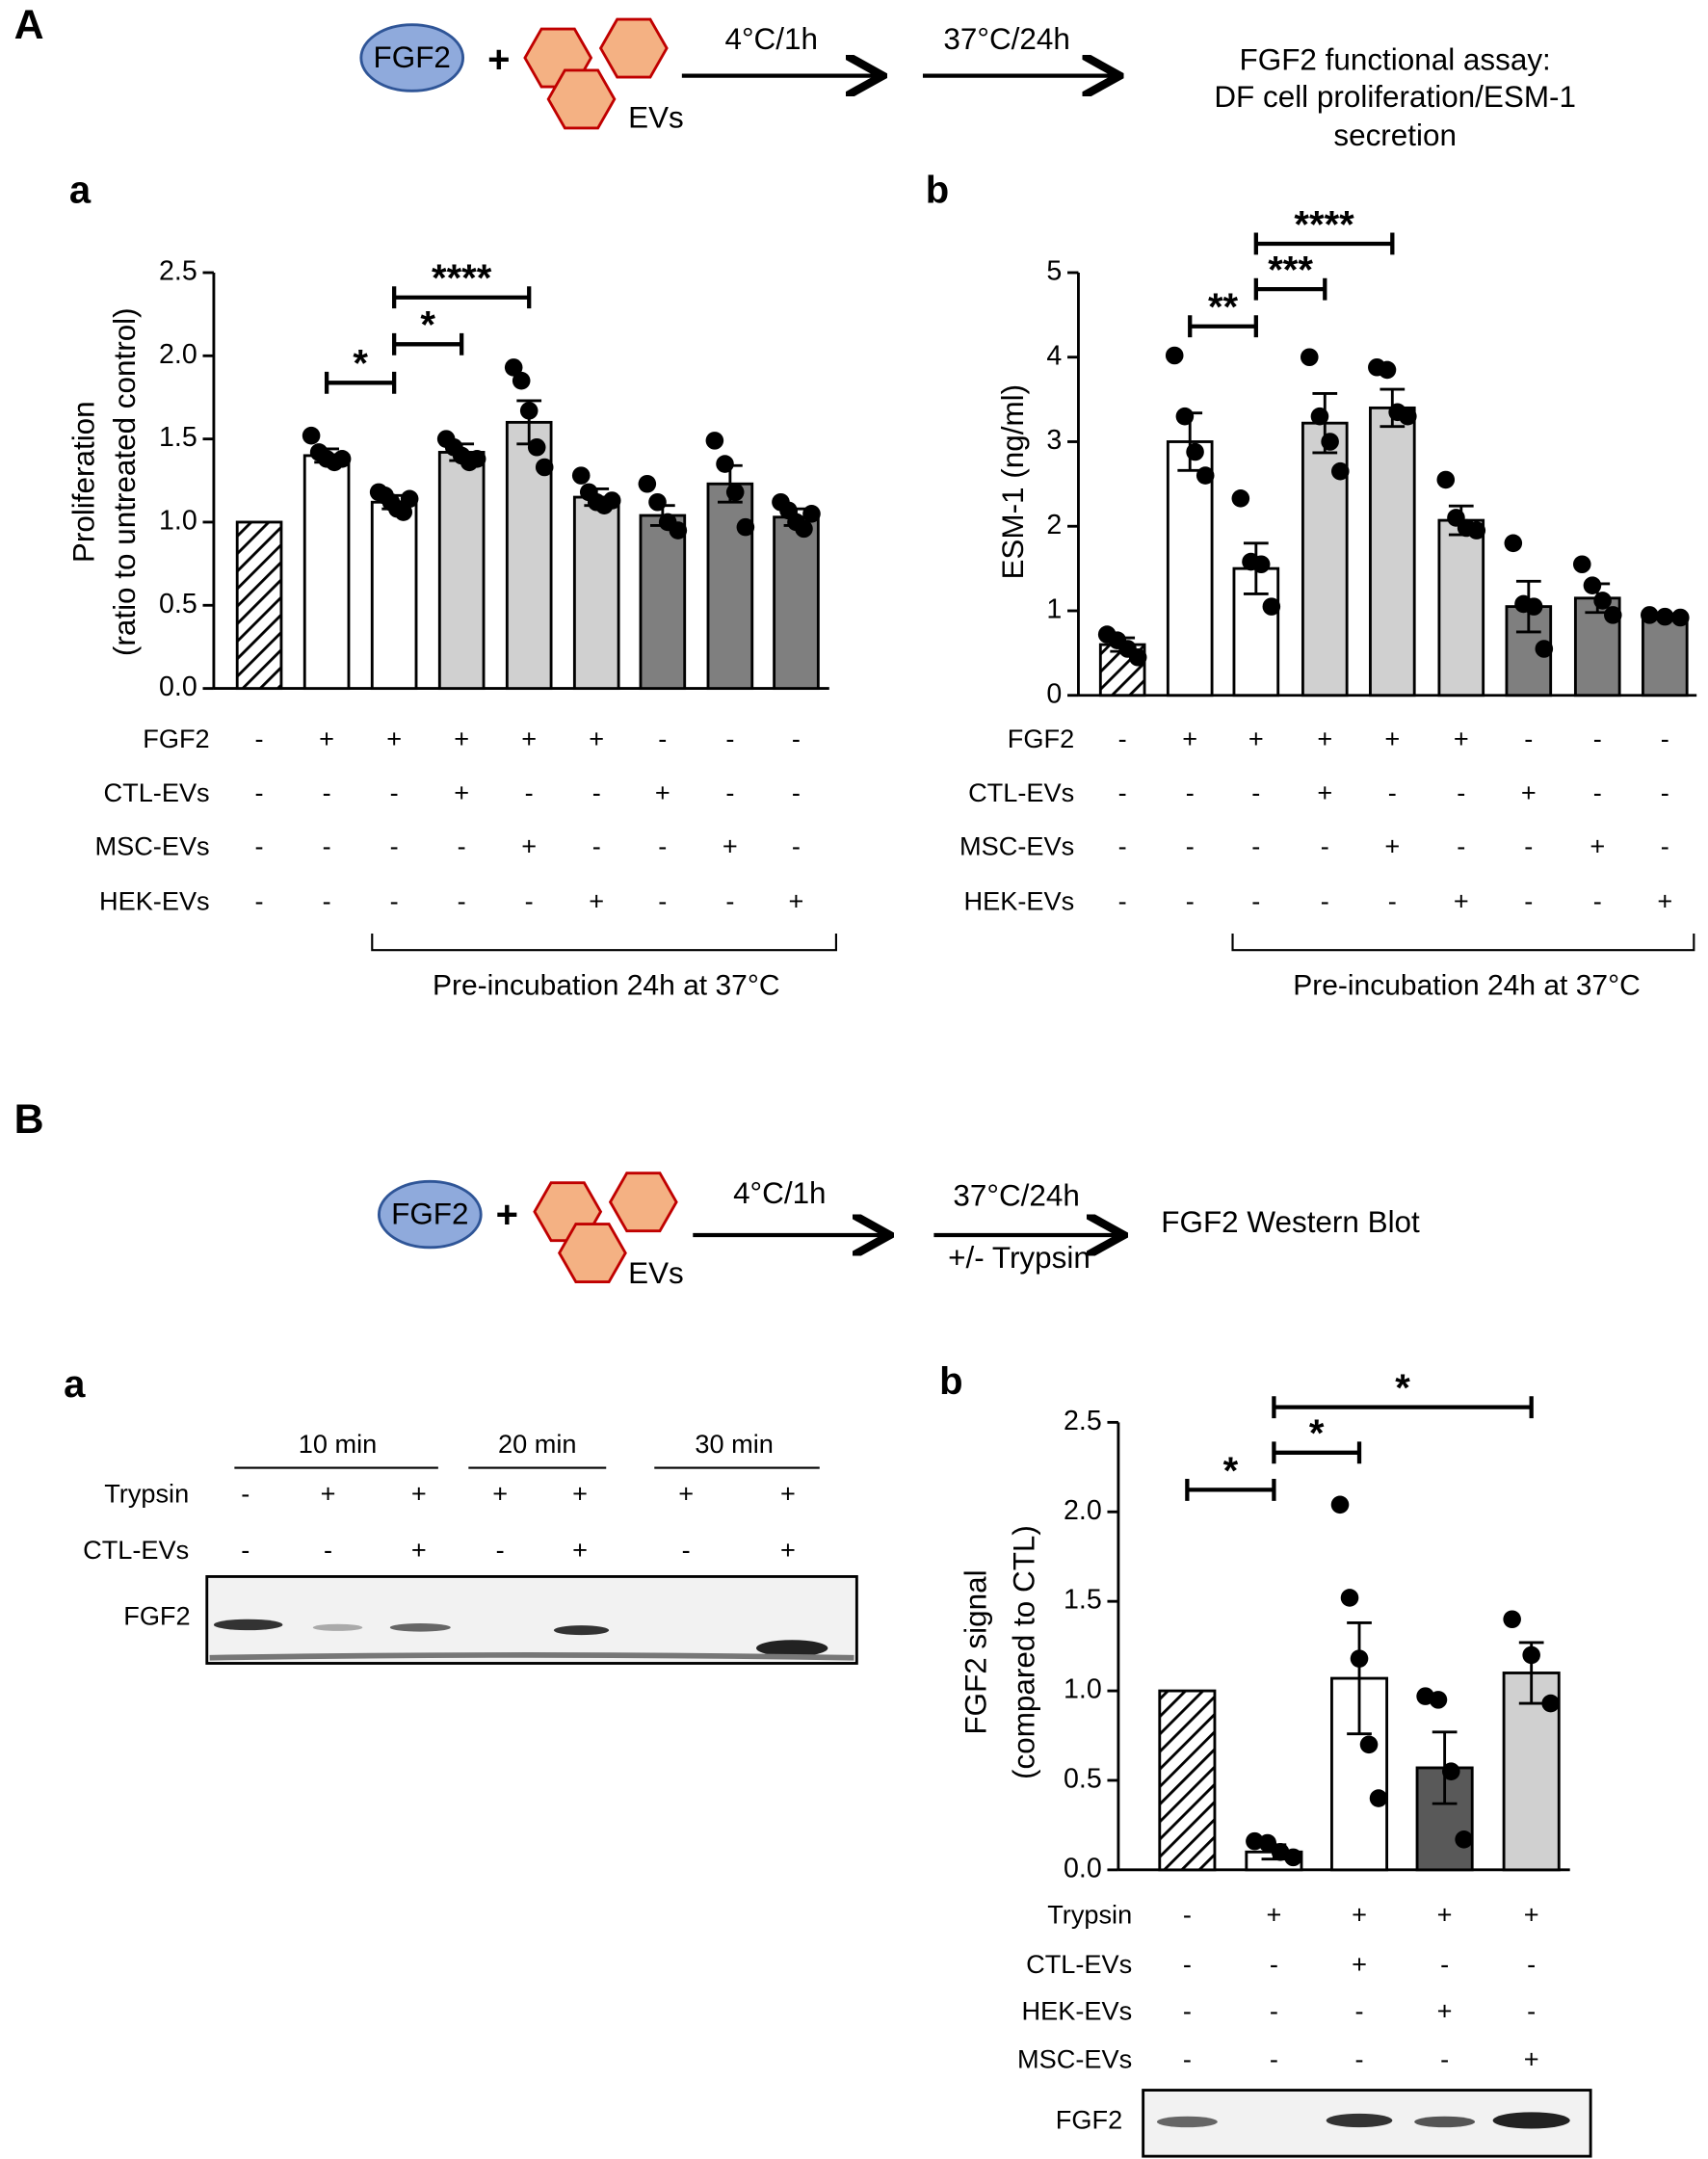 This screenshot has height=2159, width=1708. Describe the element at coordinates (1054, 440) in the screenshot. I see `y-tick-label: 3` at that location.